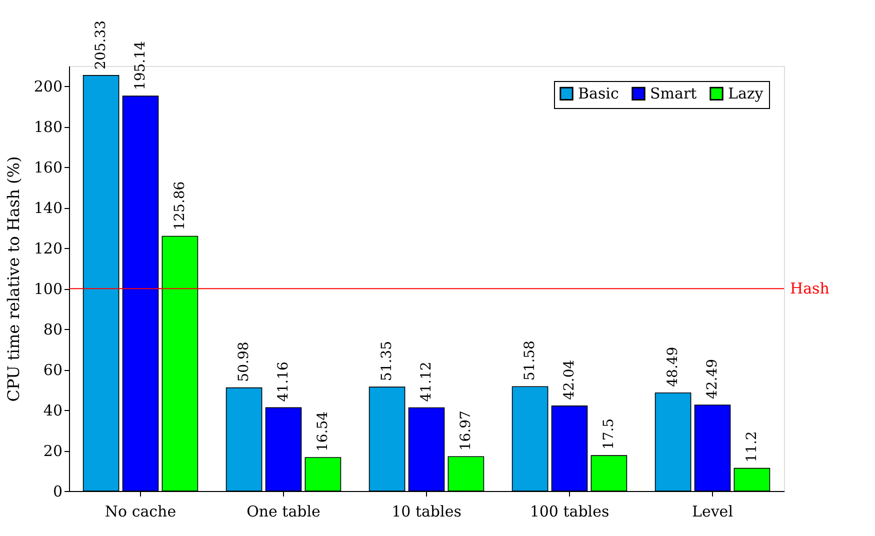  What do you see at coordinates (52, 411) in the screenshot?
I see `y-tick-label: 40` at bounding box center [52, 411].